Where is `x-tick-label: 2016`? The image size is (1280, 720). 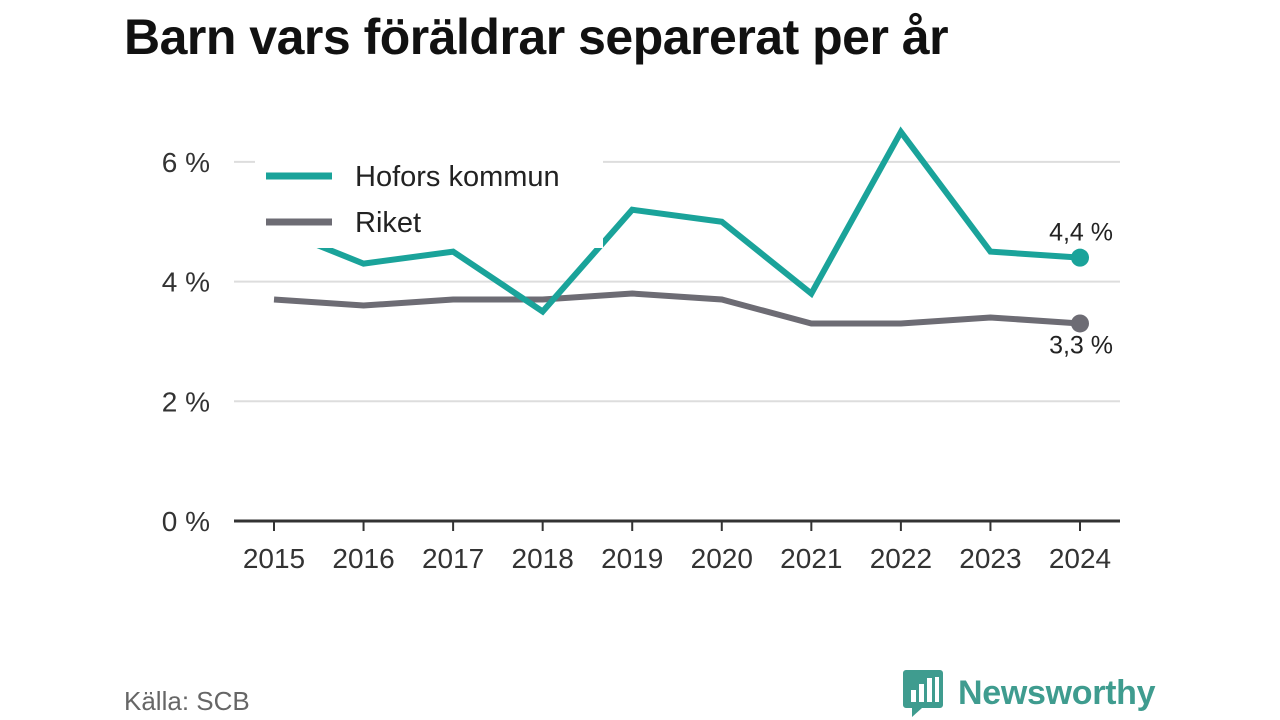 x-tick-label: 2016 is located at coordinates (363, 558).